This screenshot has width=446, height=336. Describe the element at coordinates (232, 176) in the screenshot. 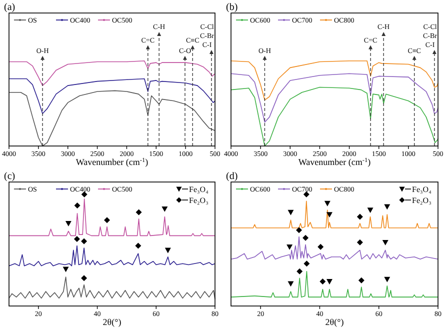

I see `chart-title: (d)` at that location.